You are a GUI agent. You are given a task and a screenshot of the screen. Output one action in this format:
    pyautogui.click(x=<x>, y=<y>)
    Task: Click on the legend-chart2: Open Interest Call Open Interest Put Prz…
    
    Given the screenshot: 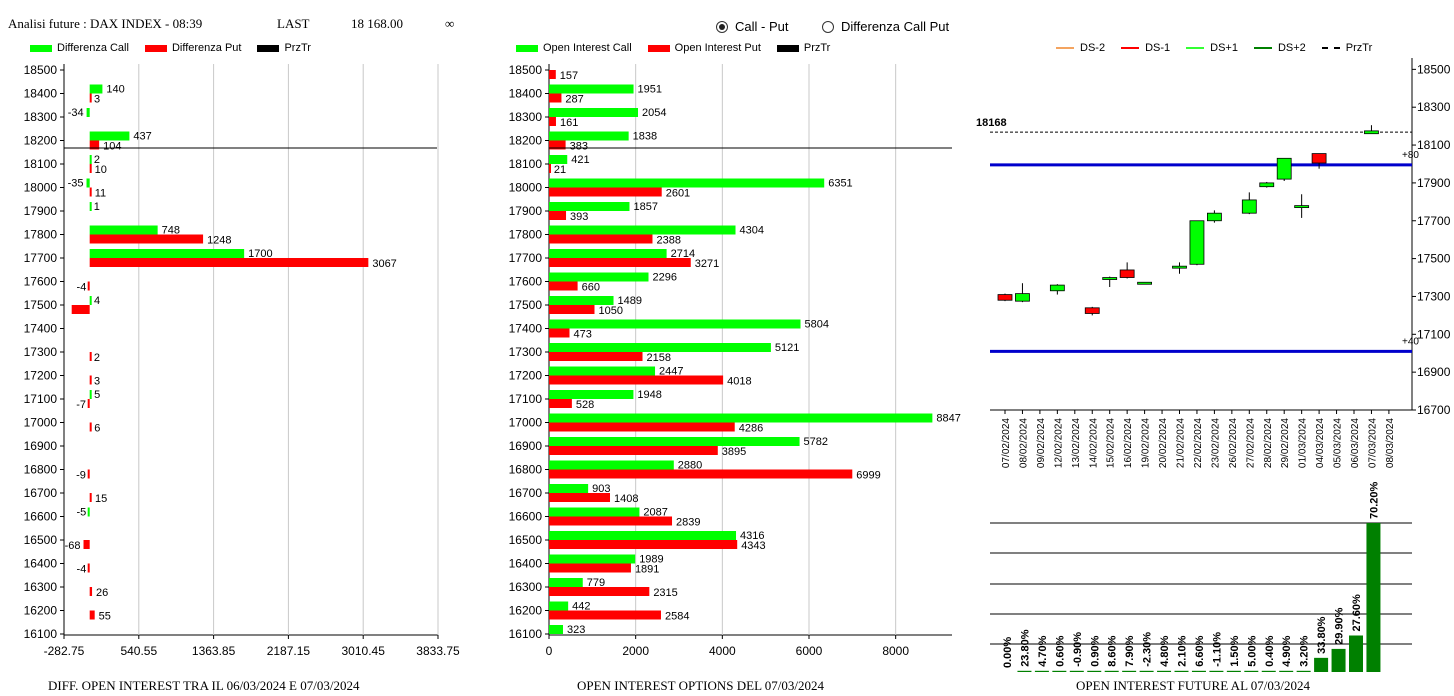 What is the action you would take?
    pyautogui.click(x=681, y=48)
    